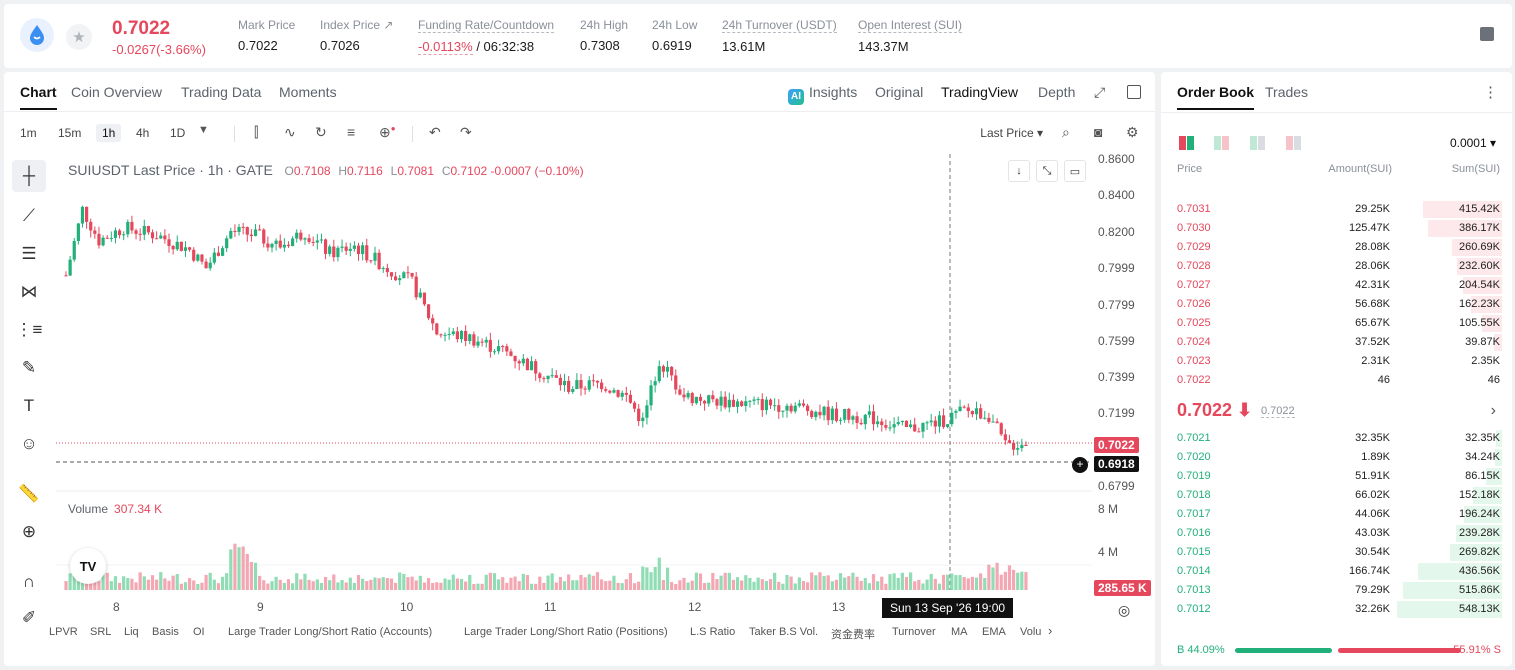 Image resolution: width=1515 pixels, height=670 pixels. What do you see at coordinates (1336, 285) in the screenshot?
I see `ask-row: 0.7027 42.31K 204.54K` at bounding box center [1336, 285].